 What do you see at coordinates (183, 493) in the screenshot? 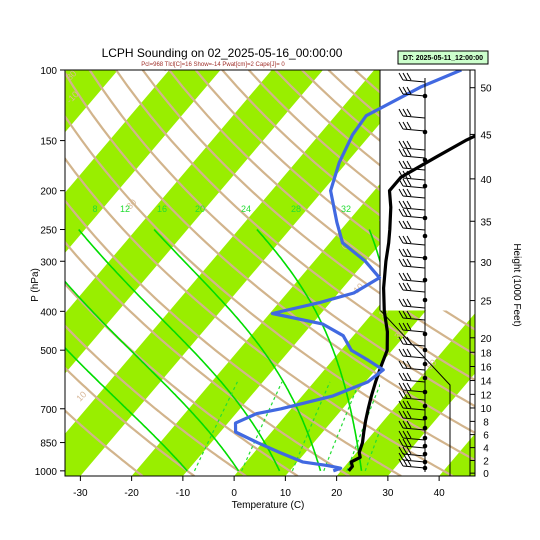
I see `x-tick-label: -10` at bounding box center [183, 493].